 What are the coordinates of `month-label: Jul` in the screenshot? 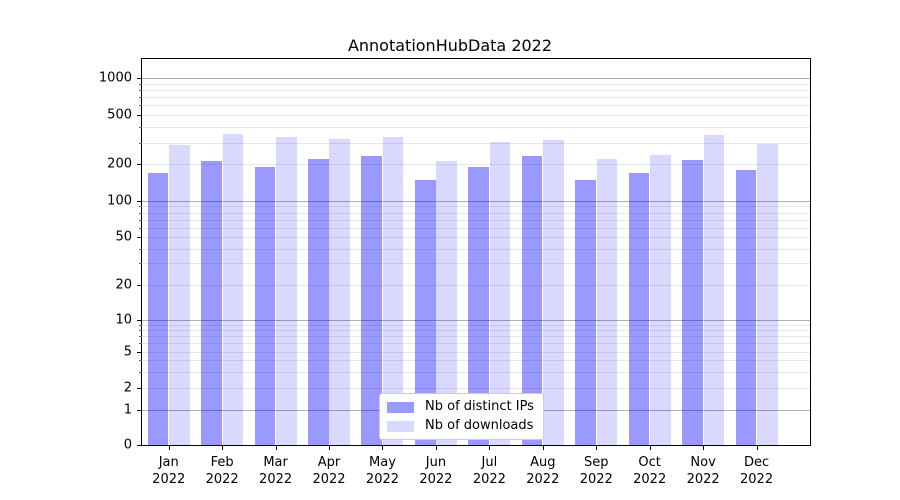 It's located at (489, 462).